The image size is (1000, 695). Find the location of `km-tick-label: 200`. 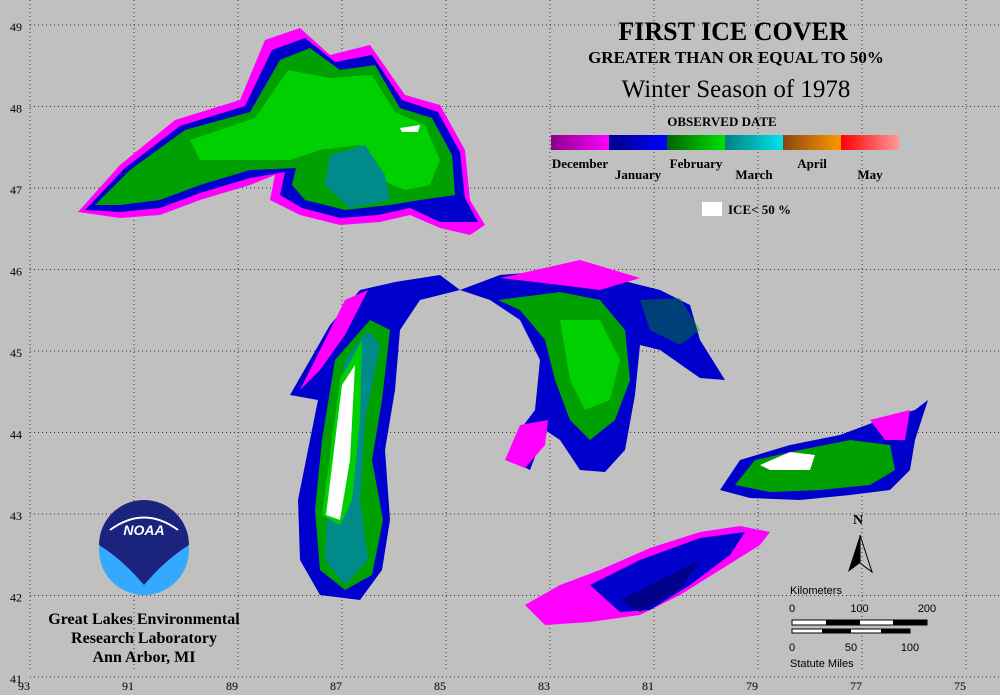

km-tick-label: 200 is located at coordinates (927, 609).